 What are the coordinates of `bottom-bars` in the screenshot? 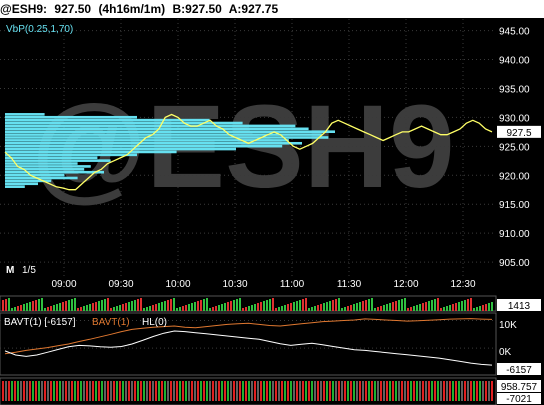 It's located at (247, 391).